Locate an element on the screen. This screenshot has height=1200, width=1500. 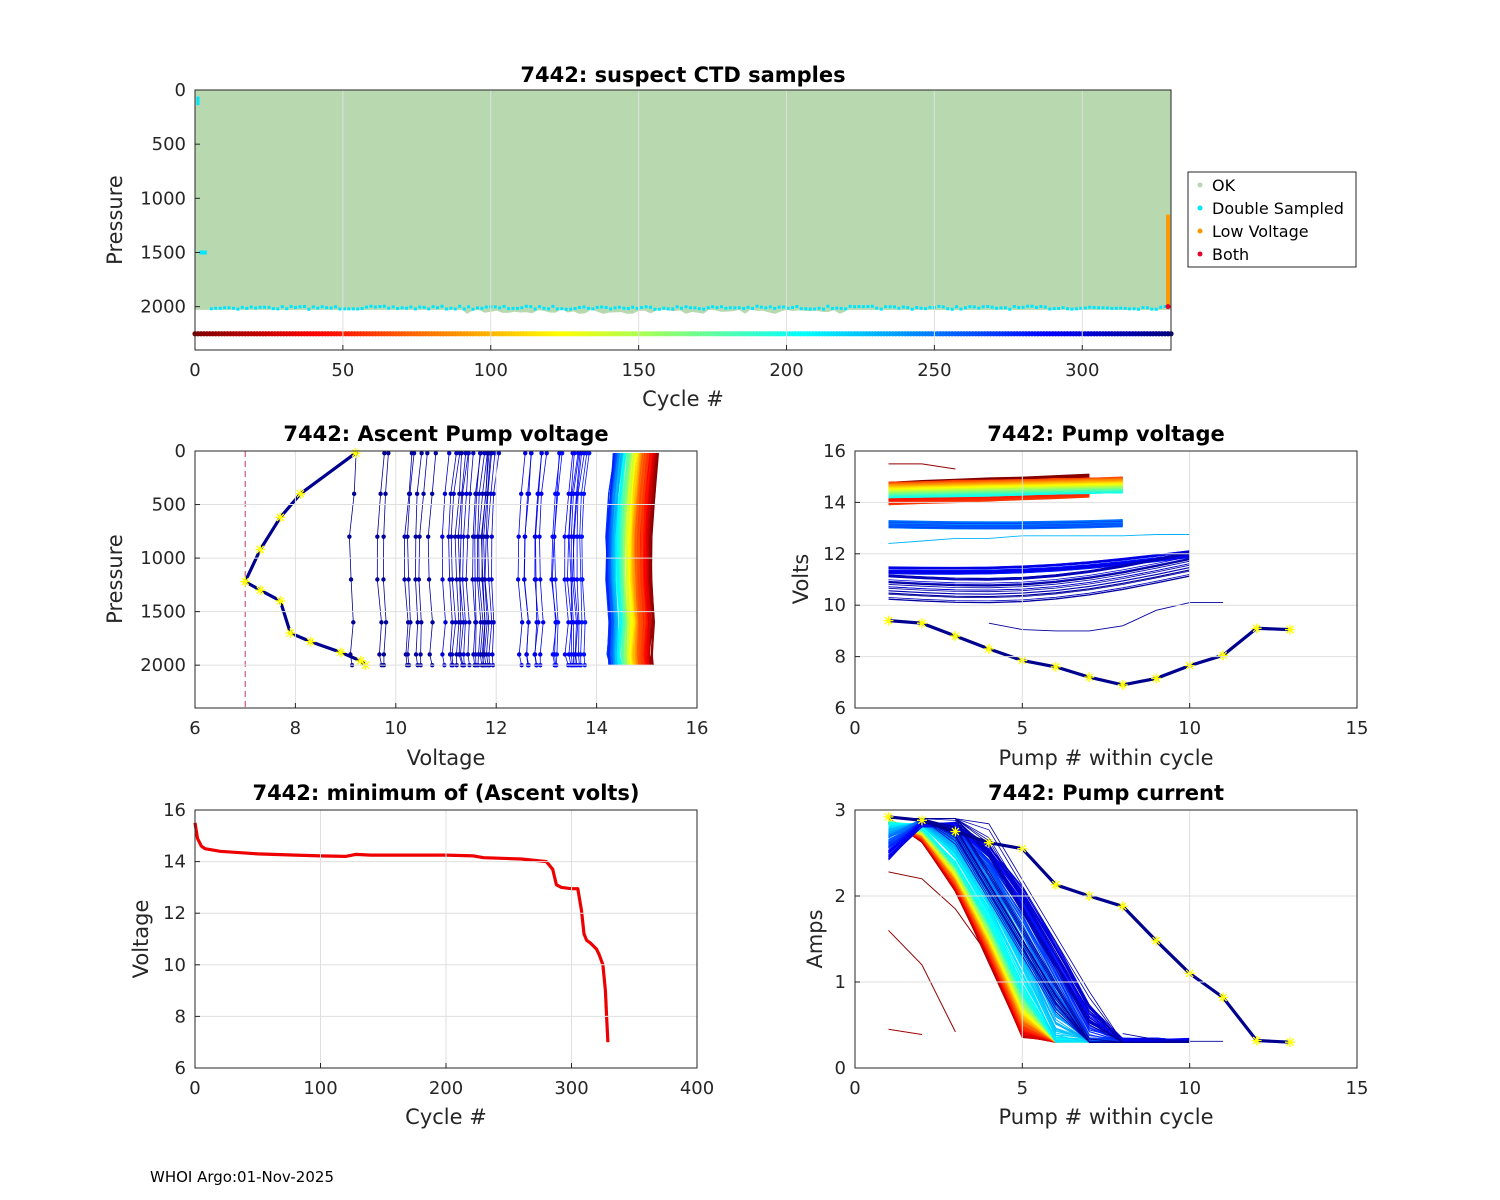
x-tick-label: 50 is located at coordinates (342, 370).